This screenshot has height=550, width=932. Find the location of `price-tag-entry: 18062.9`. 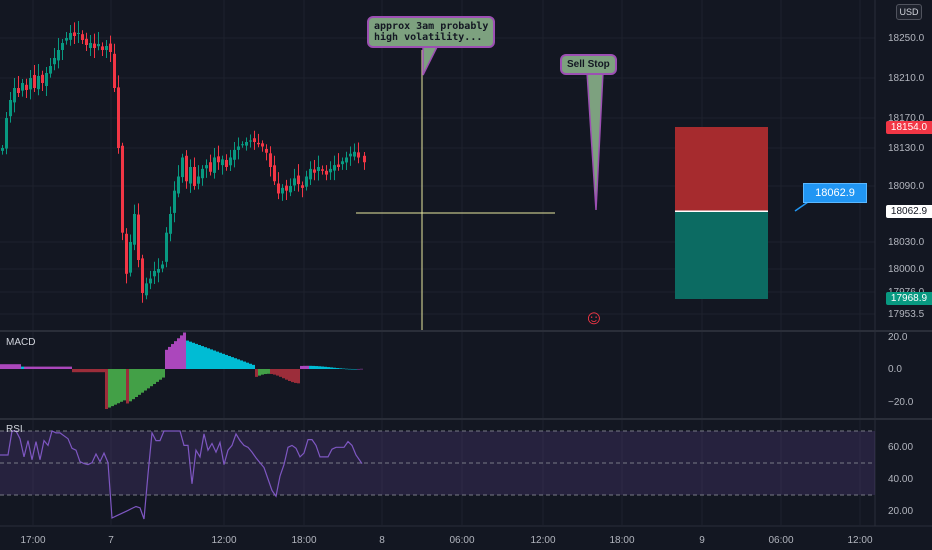

price-tag-entry: 18062.9 is located at coordinates (909, 211).